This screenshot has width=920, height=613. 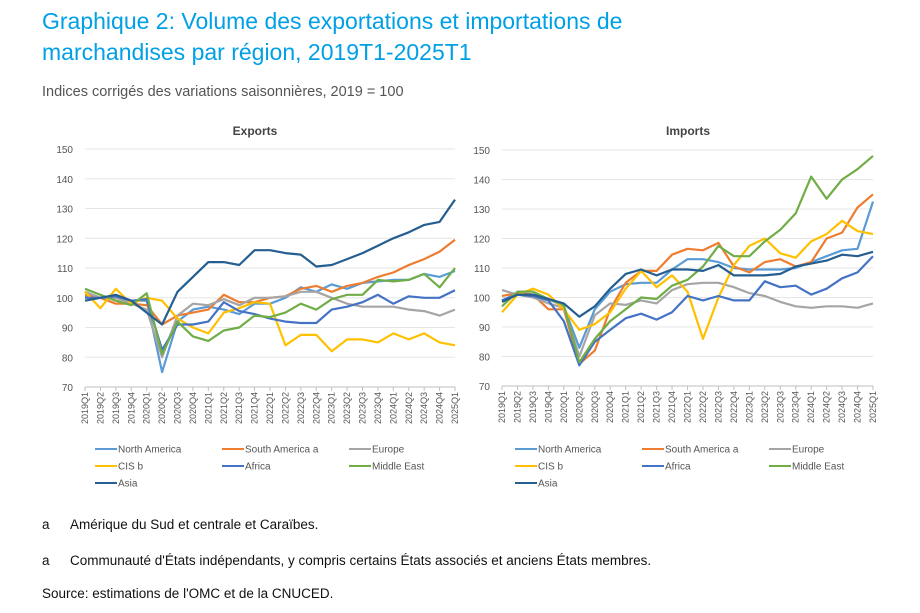 What do you see at coordinates (257, 52) in the screenshot?
I see `title-line-2: marchandises par région, 2019T1-2025T1` at bounding box center [257, 52].